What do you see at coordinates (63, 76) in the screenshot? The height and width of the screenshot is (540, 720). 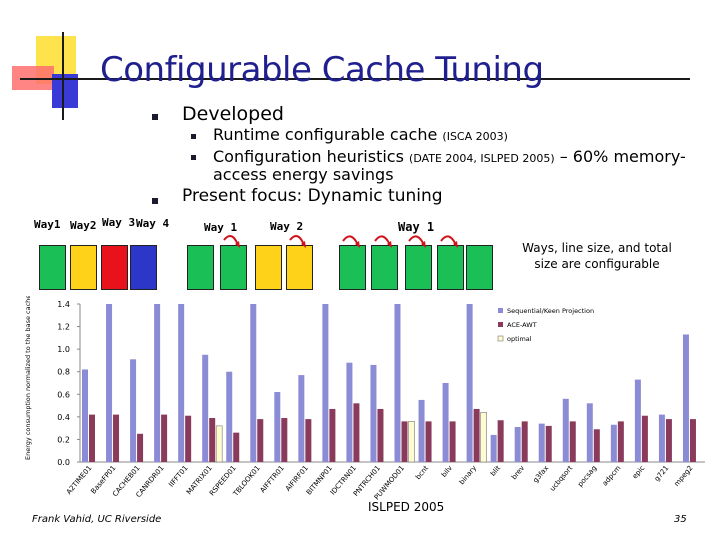 I see `title-decoration-vline` at bounding box center [63, 76].